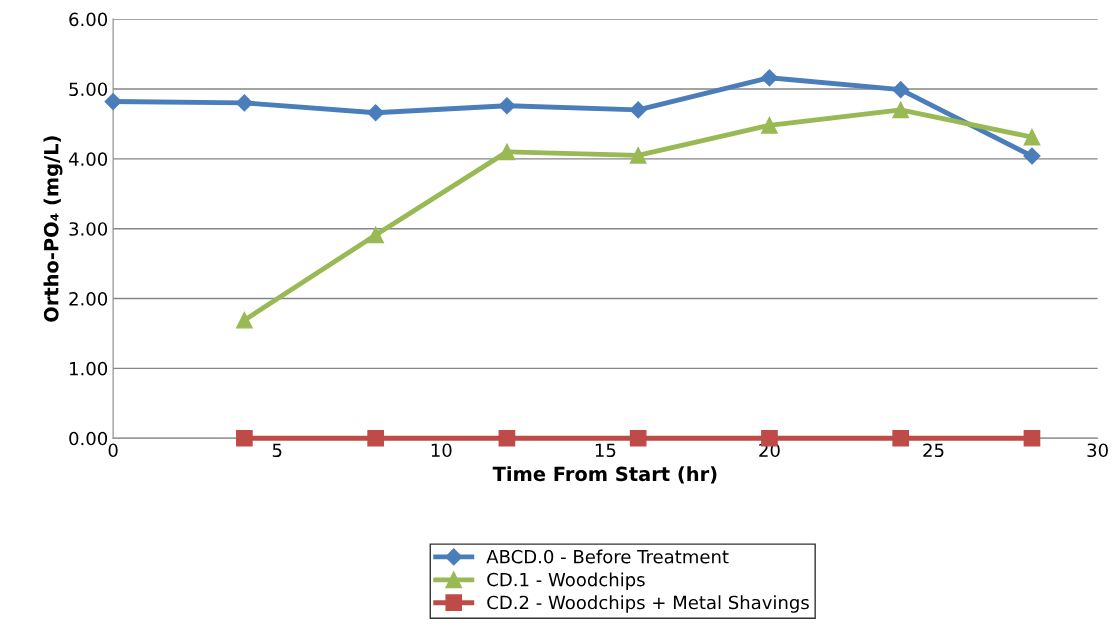  I want to click on legend-label: ABCD.0 - Before Treatment, so click(607, 556).